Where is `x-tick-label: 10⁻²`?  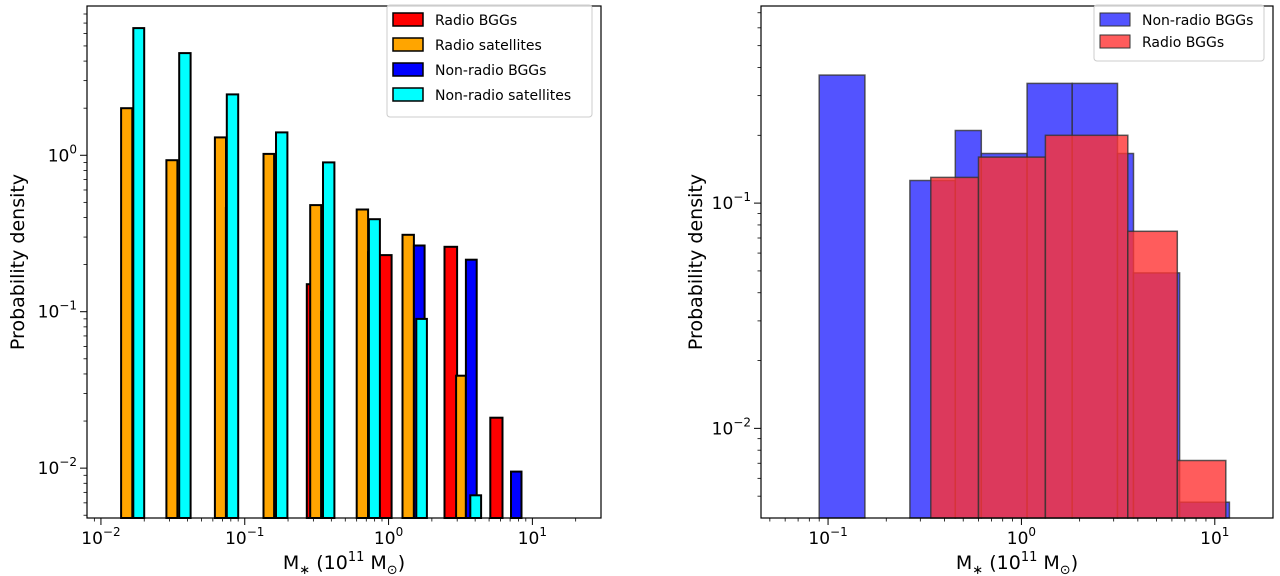
x-tick-label: 10⁻² is located at coordinates (100, 537).